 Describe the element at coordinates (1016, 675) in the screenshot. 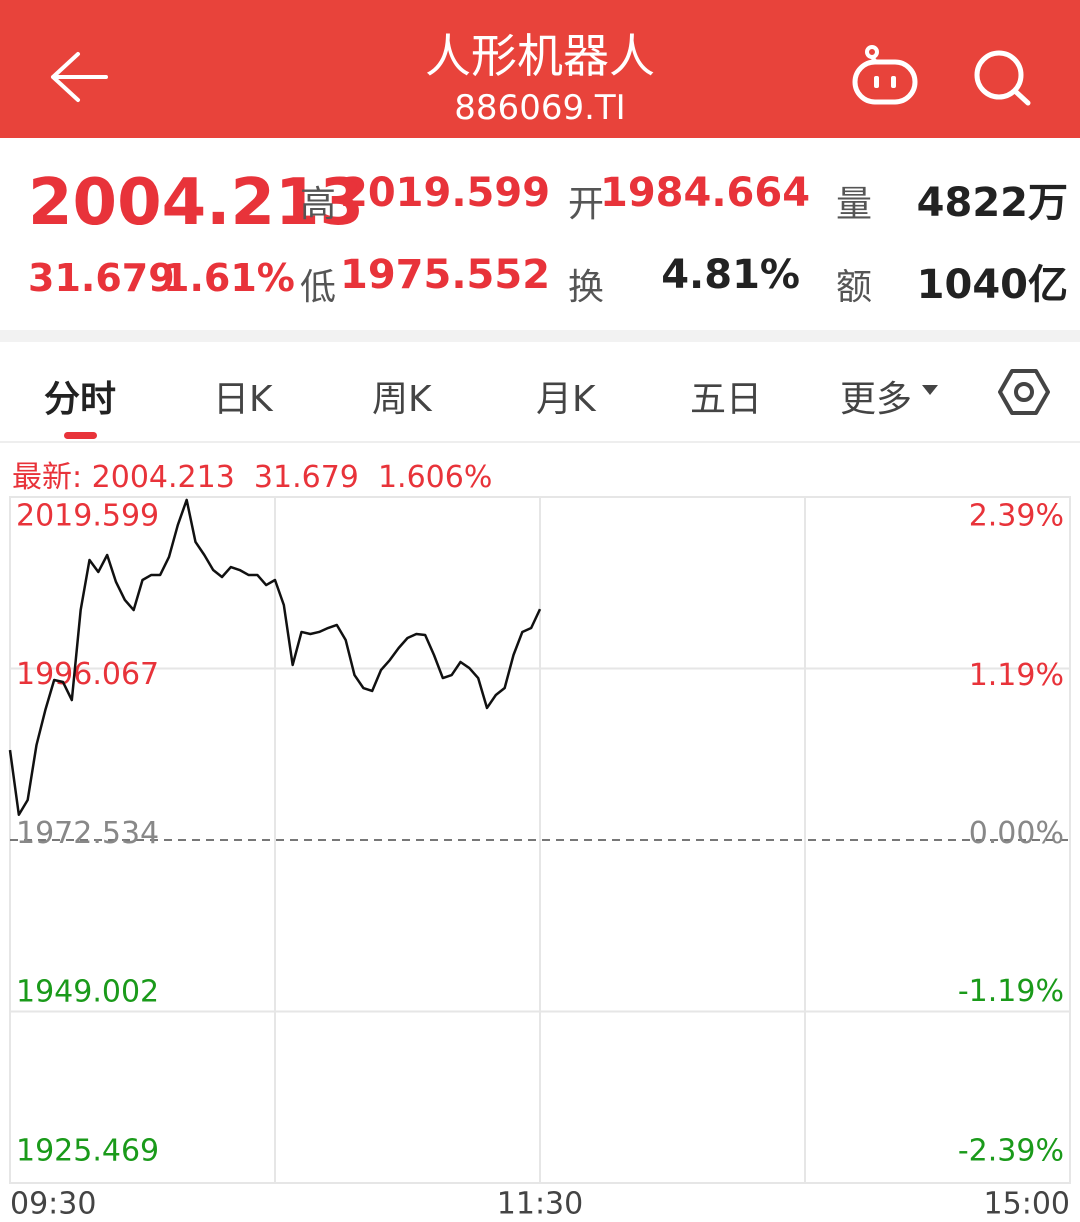

I see `y2-tick-label: 1.19%` at that location.